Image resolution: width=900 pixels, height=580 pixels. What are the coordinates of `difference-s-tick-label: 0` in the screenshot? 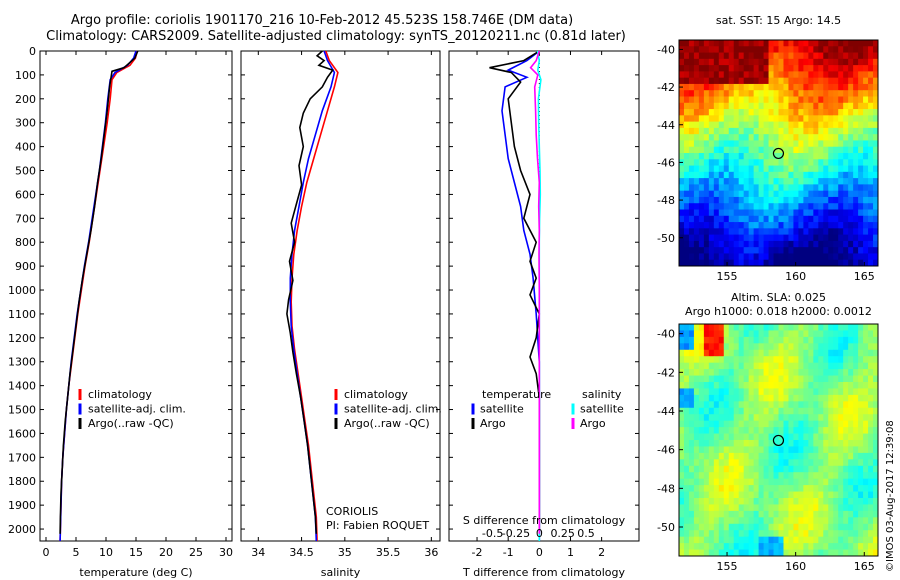 It's located at (539, 533).